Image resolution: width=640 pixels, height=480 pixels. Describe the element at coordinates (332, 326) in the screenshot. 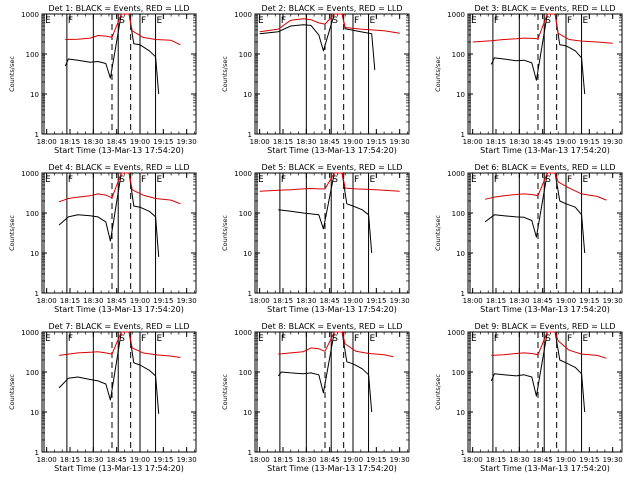

I see `panel-title: Det 8: BLACK = Events, RED = LLD` at that location.